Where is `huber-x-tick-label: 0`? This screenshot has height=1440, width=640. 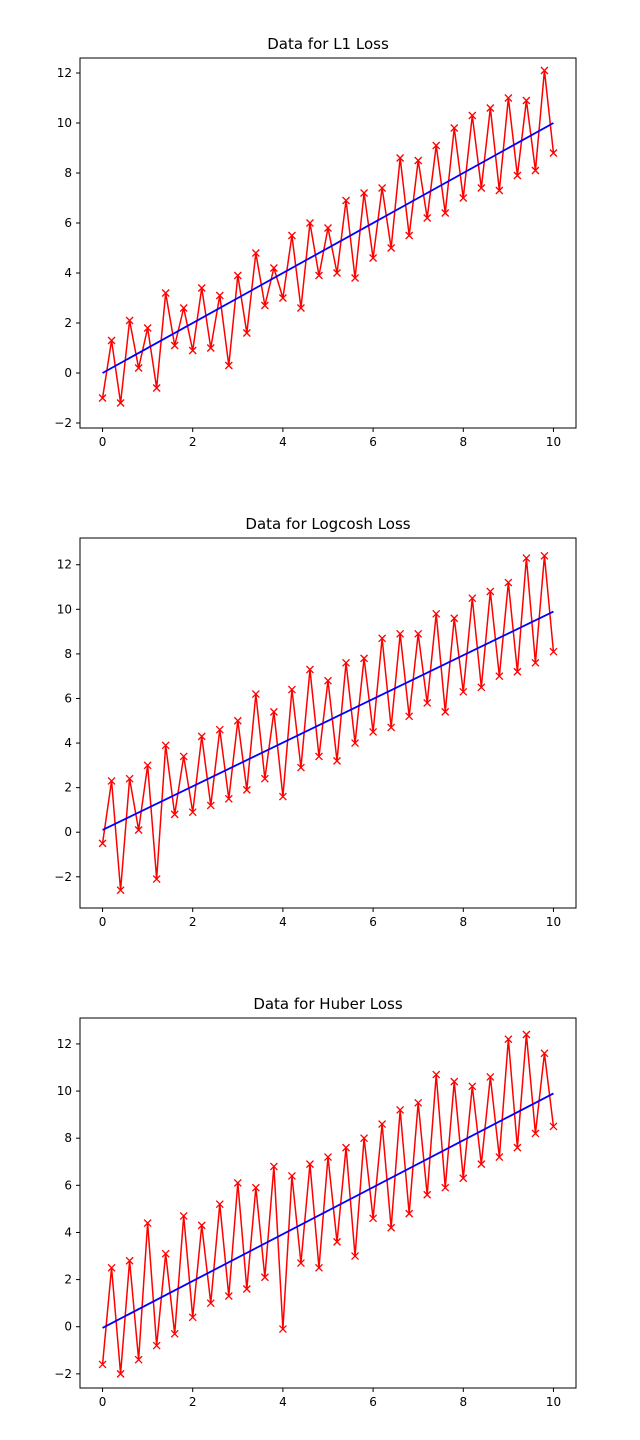
huber-x-tick-label: 0 is located at coordinates (103, 1402).